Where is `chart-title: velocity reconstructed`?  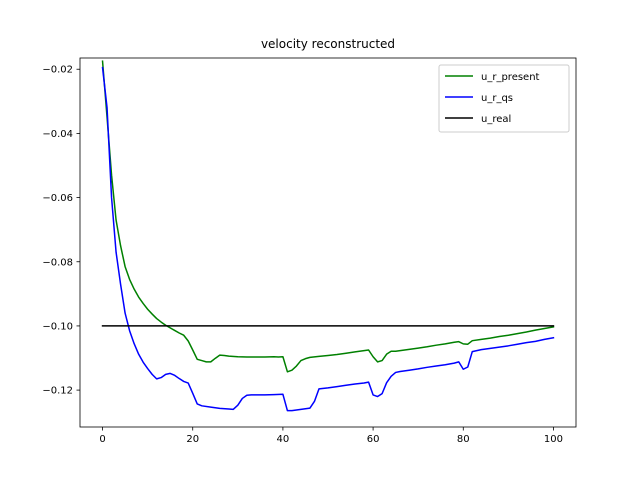
chart-title: velocity reconstructed is located at coordinates (328, 44).